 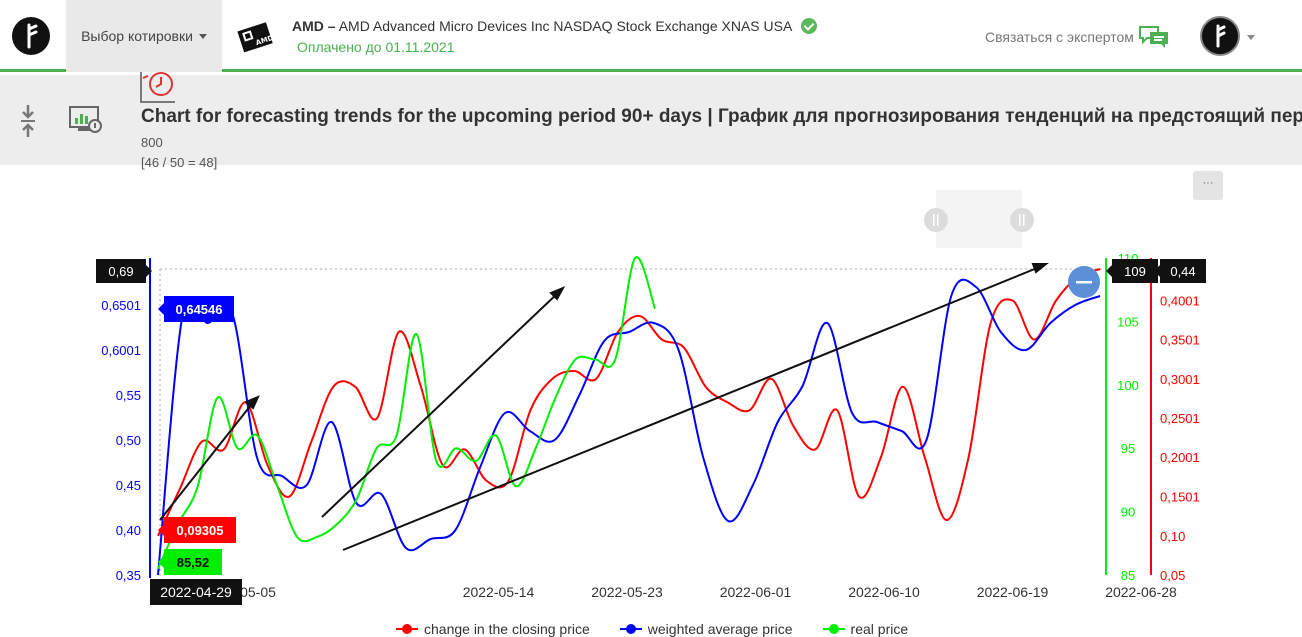 I want to click on axis-left-tick-label: 0,55, so click(x=128, y=395).